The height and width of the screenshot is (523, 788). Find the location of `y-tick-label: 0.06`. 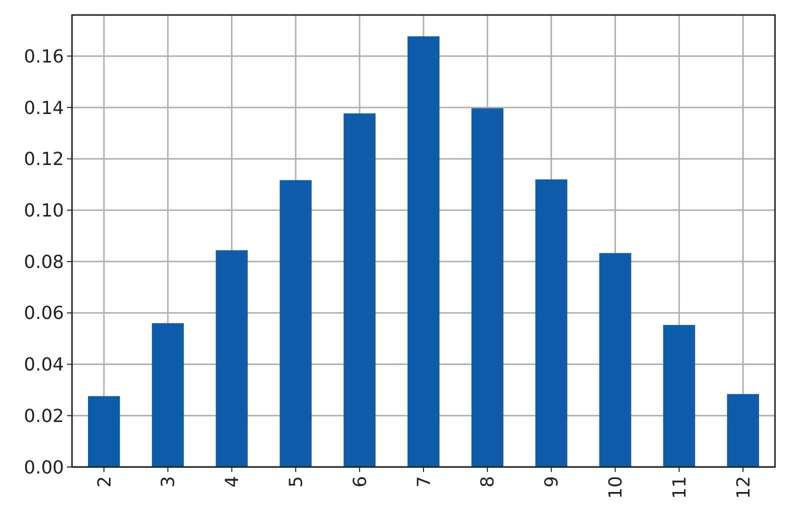

y-tick-label: 0.06 is located at coordinates (44, 313).